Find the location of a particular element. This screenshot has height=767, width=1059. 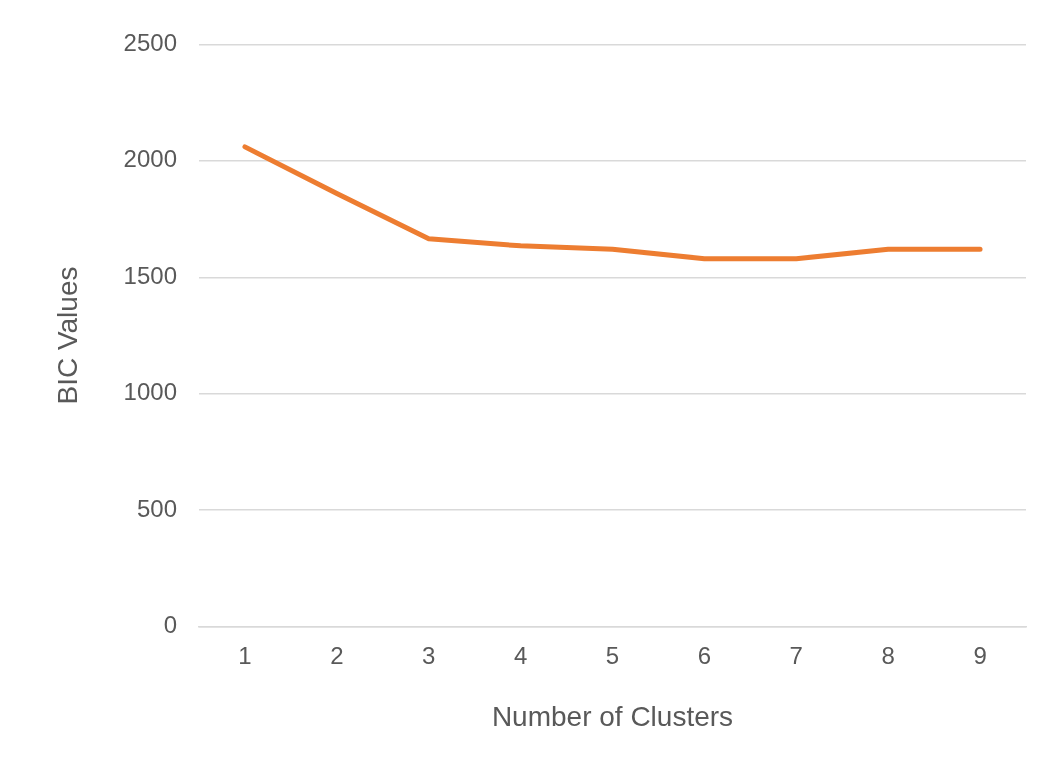

x-tick-label: 8 is located at coordinates (888, 655).